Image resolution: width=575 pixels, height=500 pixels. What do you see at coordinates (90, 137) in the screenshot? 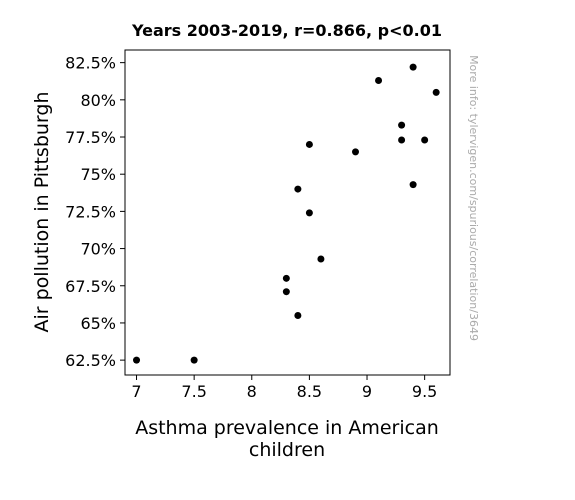
I see `y-tick-label: 77.5%` at bounding box center [90, 137].